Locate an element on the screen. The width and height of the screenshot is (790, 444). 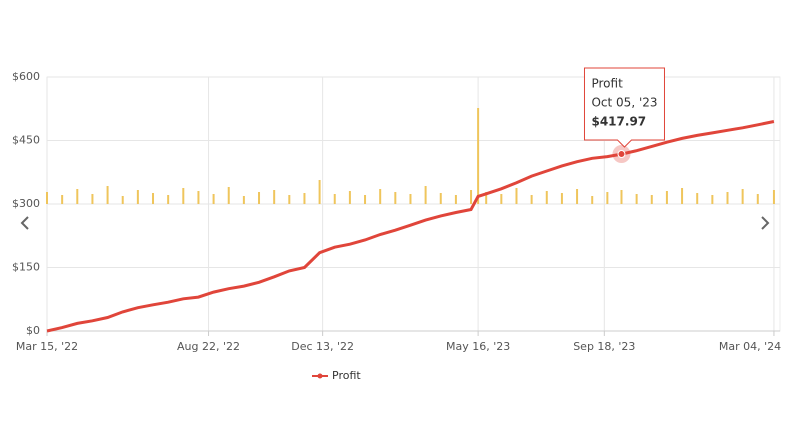
x-tick-label: Mar 04, '24 is located at coordinates (750, 346).